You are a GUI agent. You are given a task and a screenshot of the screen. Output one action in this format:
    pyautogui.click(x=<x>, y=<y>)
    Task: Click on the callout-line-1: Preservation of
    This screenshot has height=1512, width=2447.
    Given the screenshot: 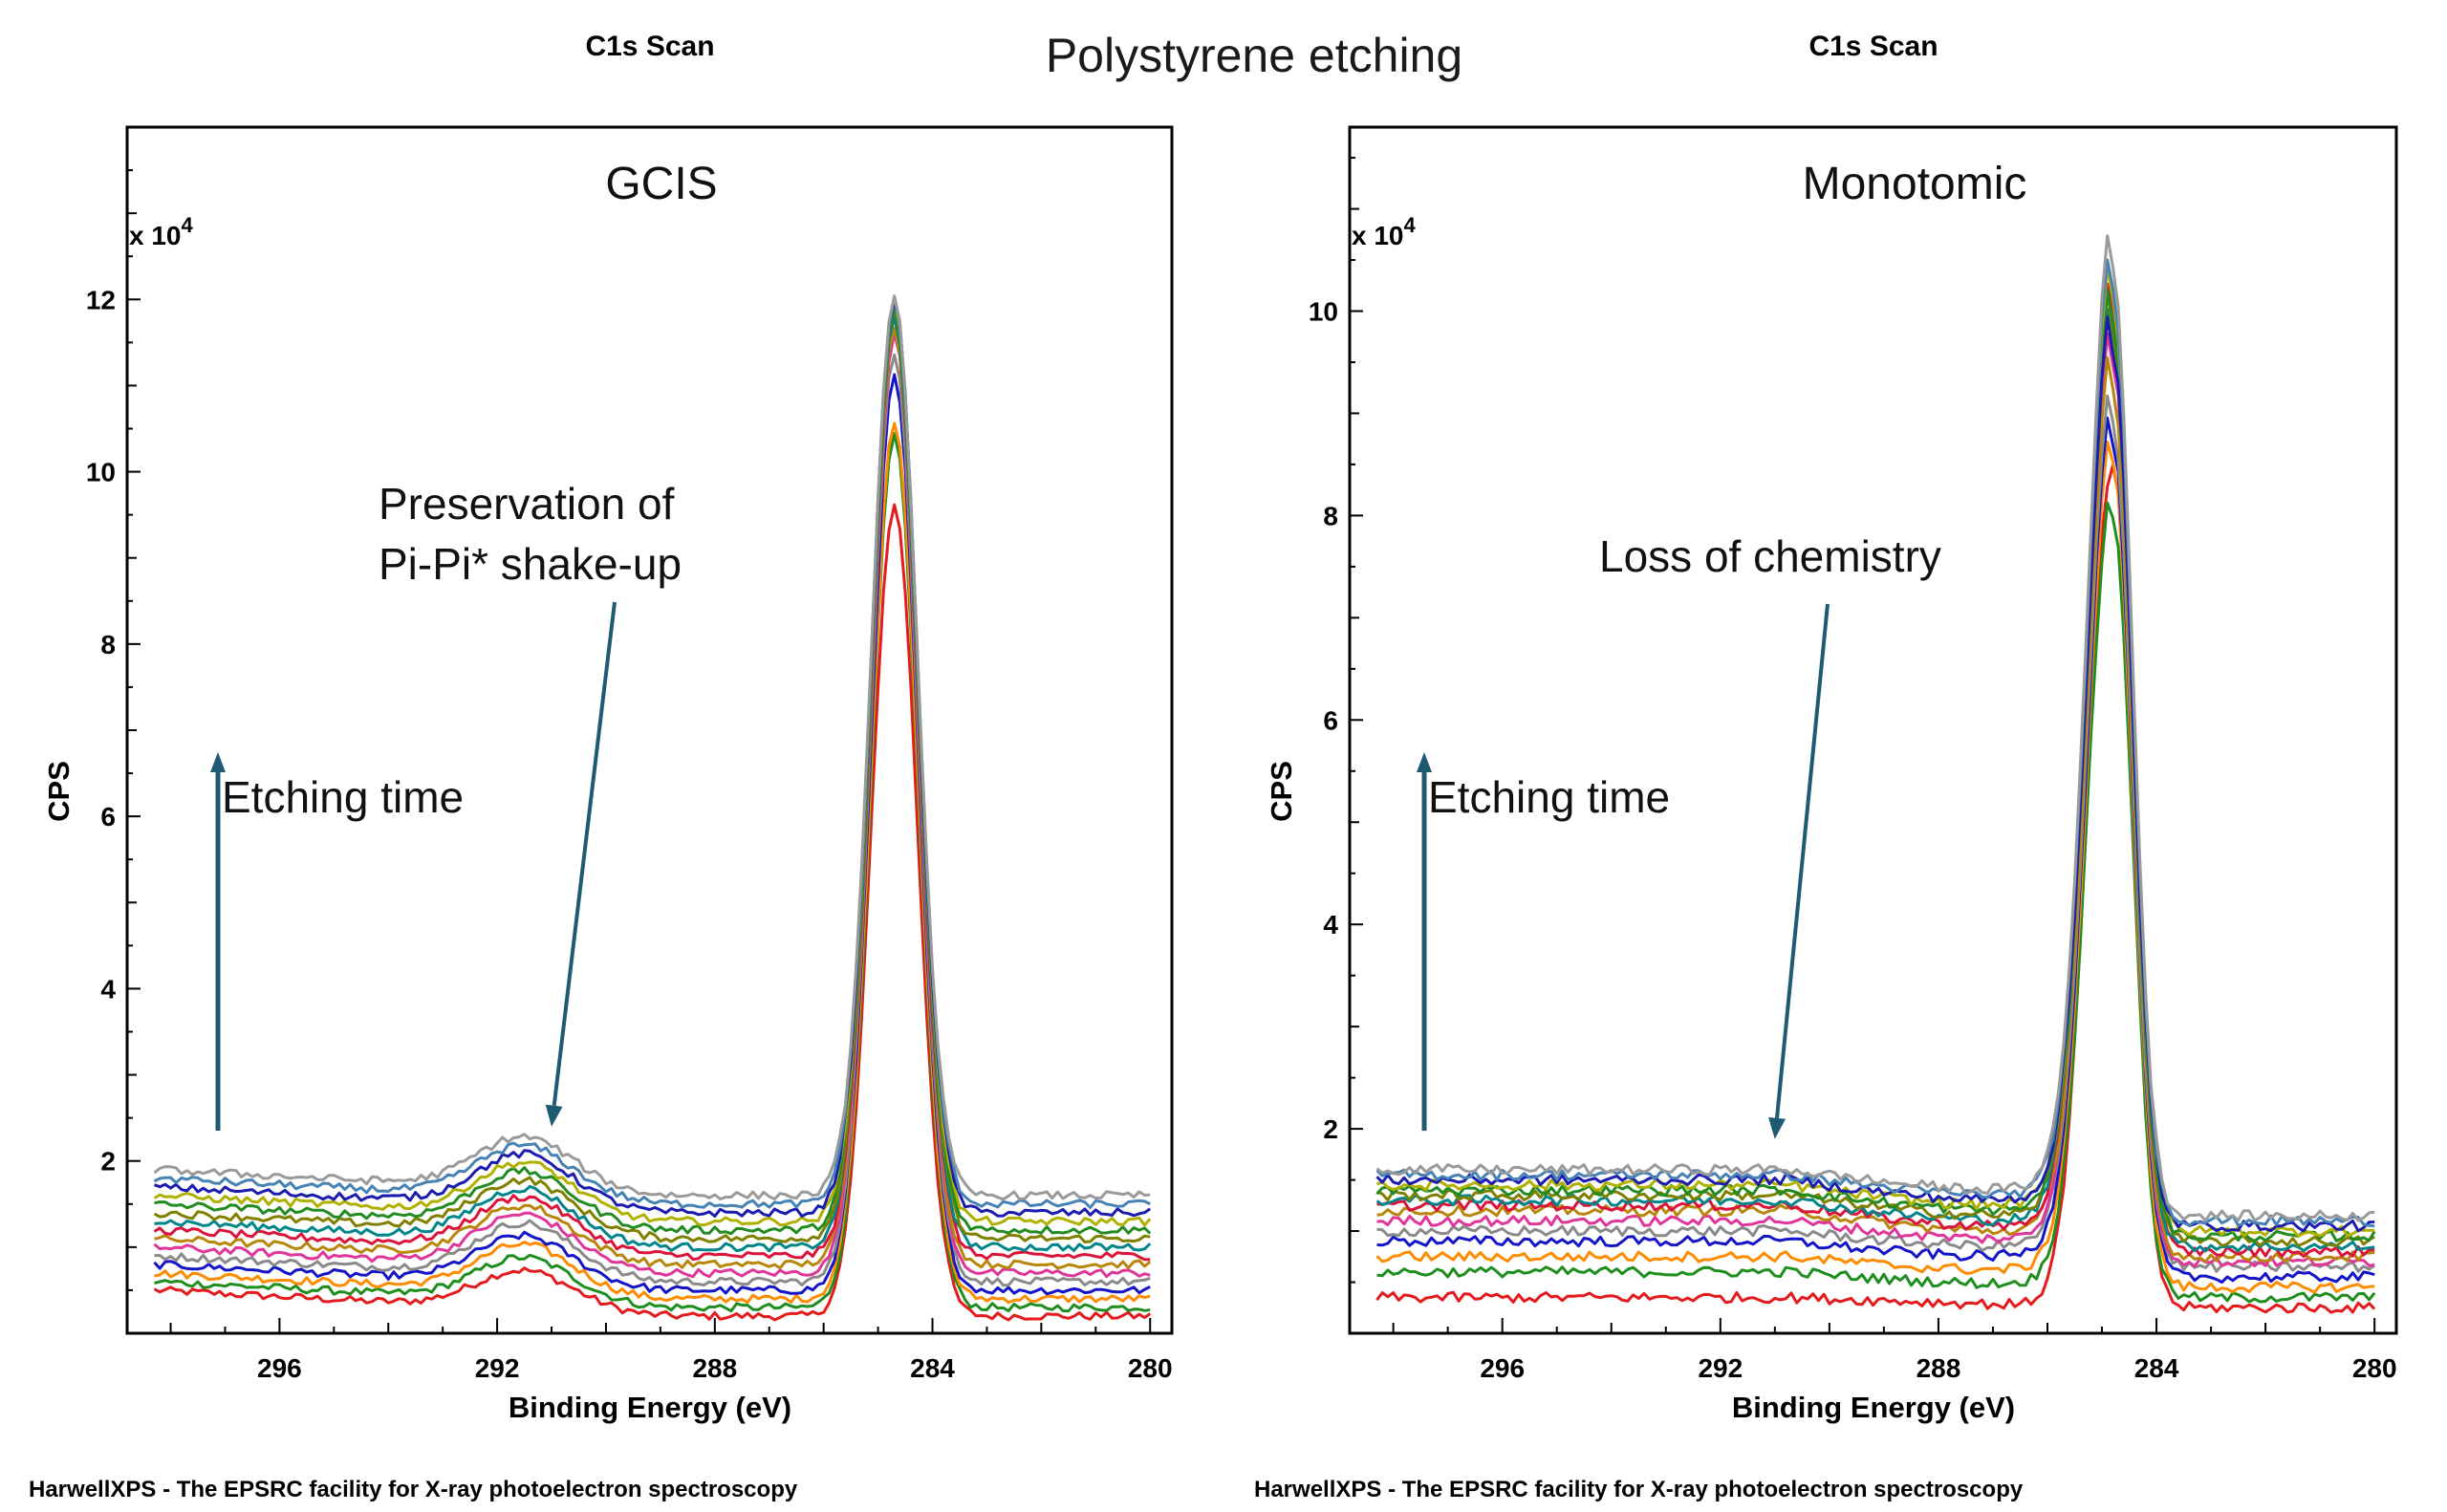 What is the action you would take?
    pyautogui.click(x=527, y=504)
    